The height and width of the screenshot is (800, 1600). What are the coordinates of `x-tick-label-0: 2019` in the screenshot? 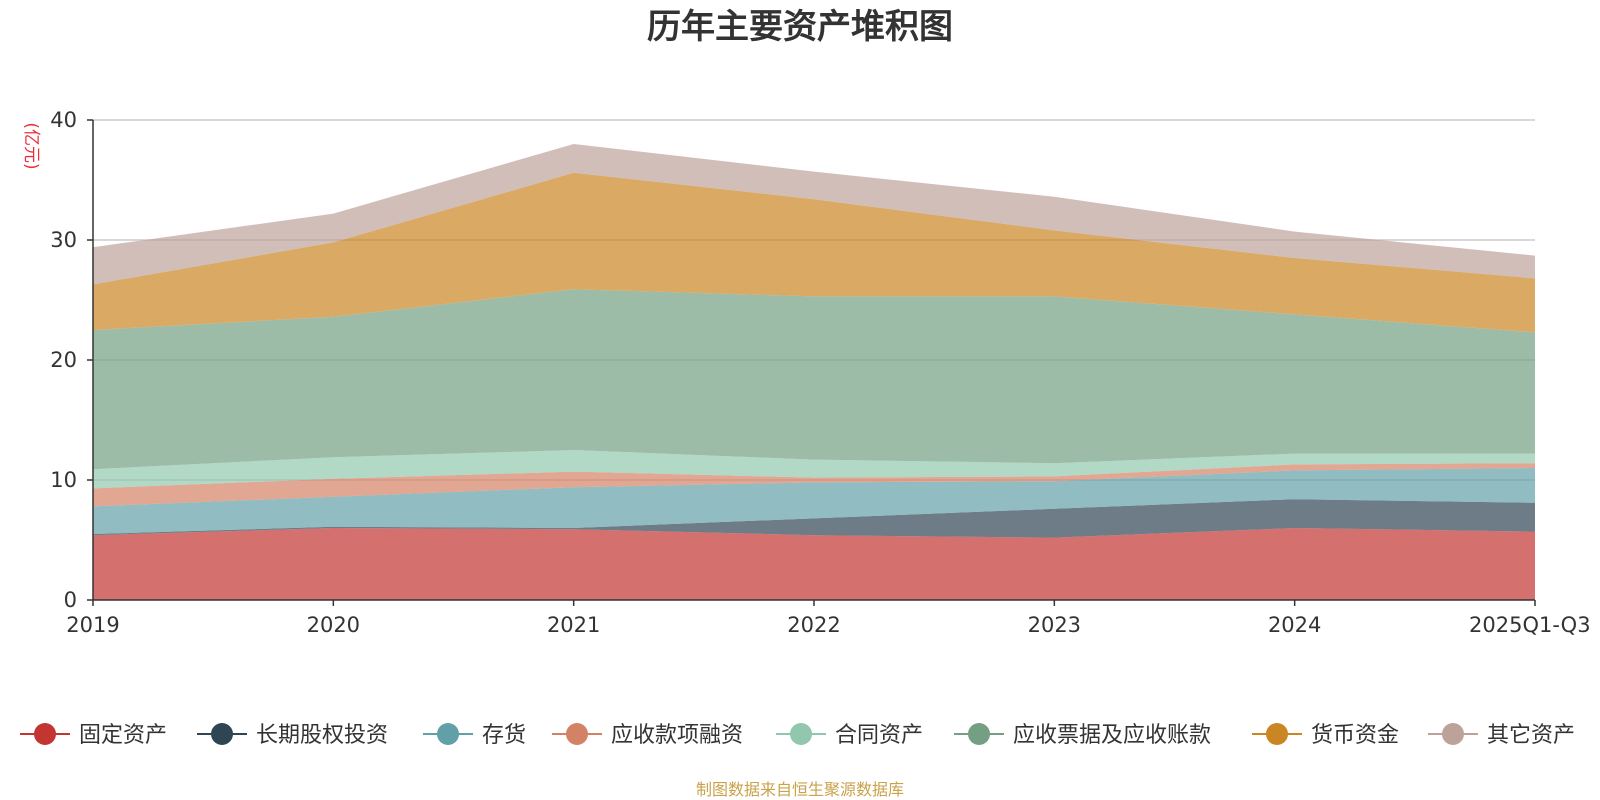 It's located at (92, 625).